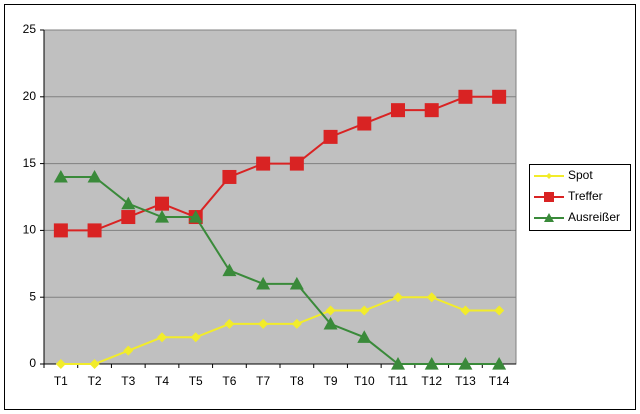  What do you see at coordinates (32, 363) in the screenshot?
I see `y-tick-label: 0` at bounding box center [32, 363].